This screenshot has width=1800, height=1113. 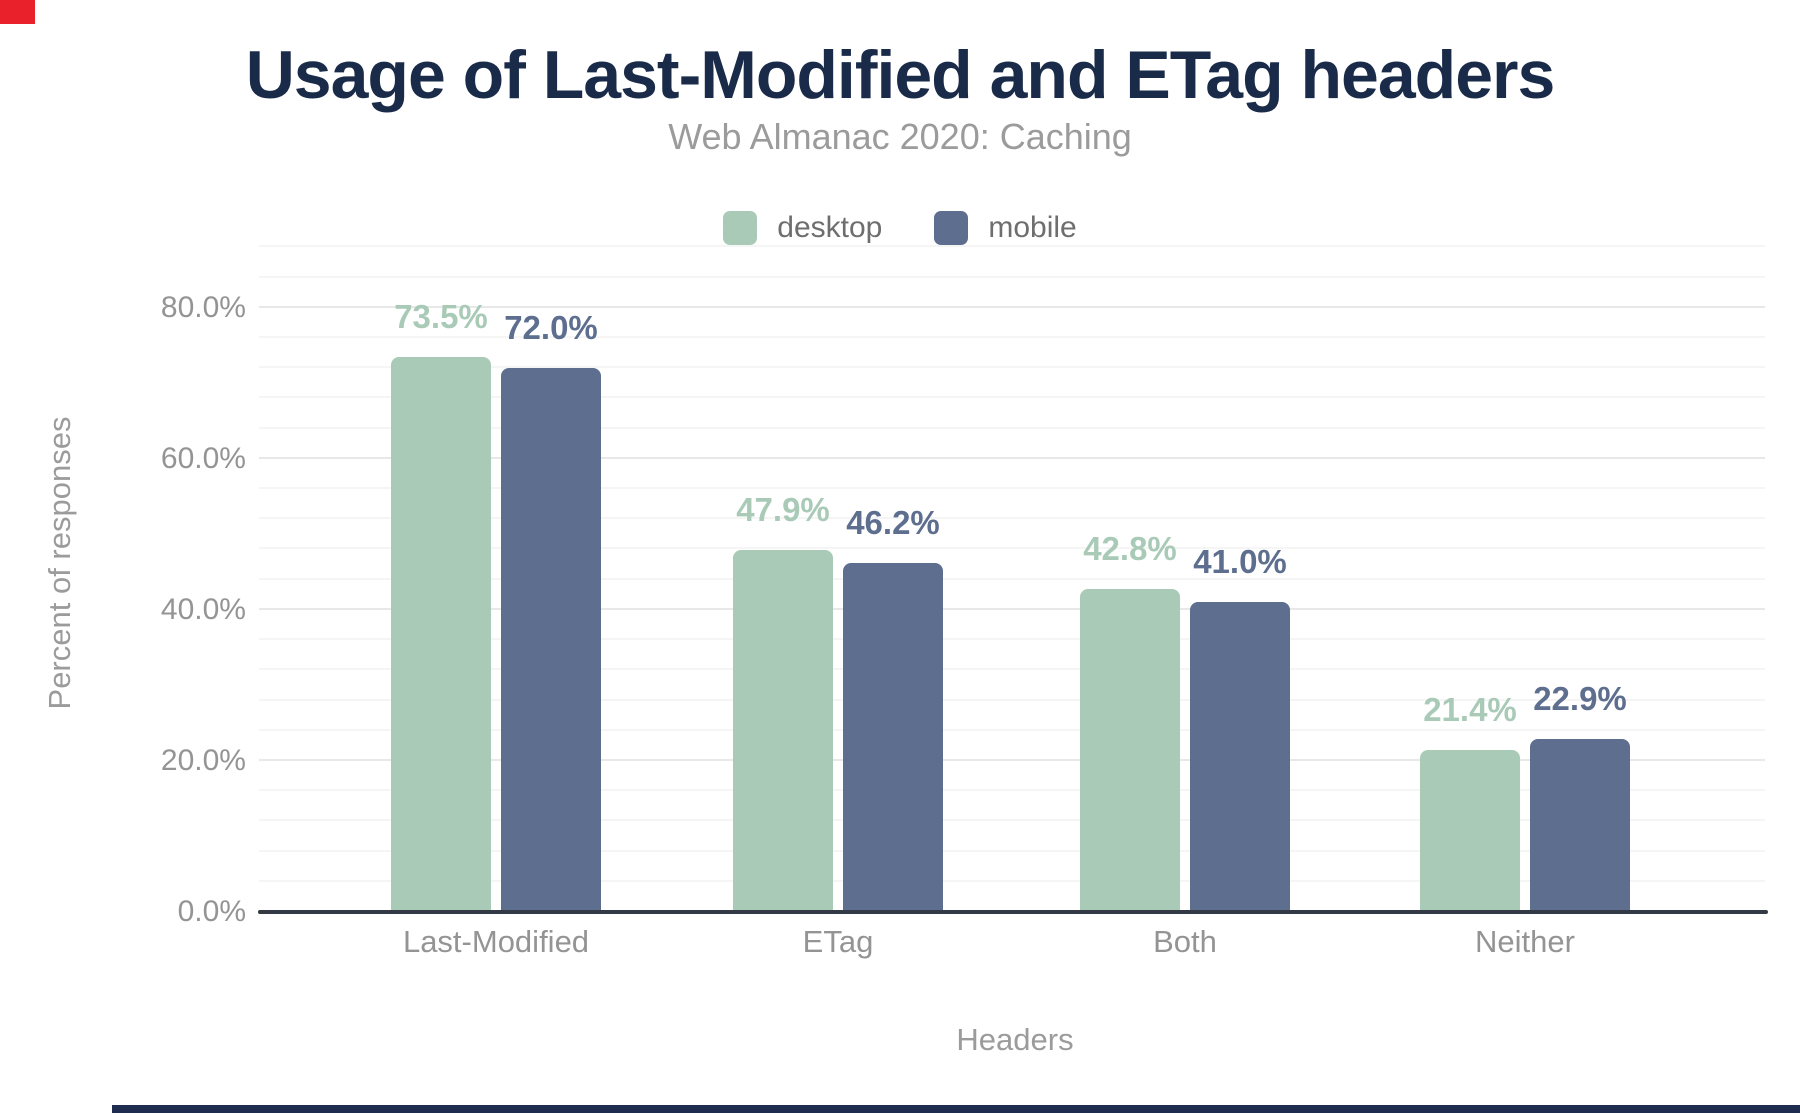 I want to click on legend-label-desktop: desktop, so click(x=830, y=227).